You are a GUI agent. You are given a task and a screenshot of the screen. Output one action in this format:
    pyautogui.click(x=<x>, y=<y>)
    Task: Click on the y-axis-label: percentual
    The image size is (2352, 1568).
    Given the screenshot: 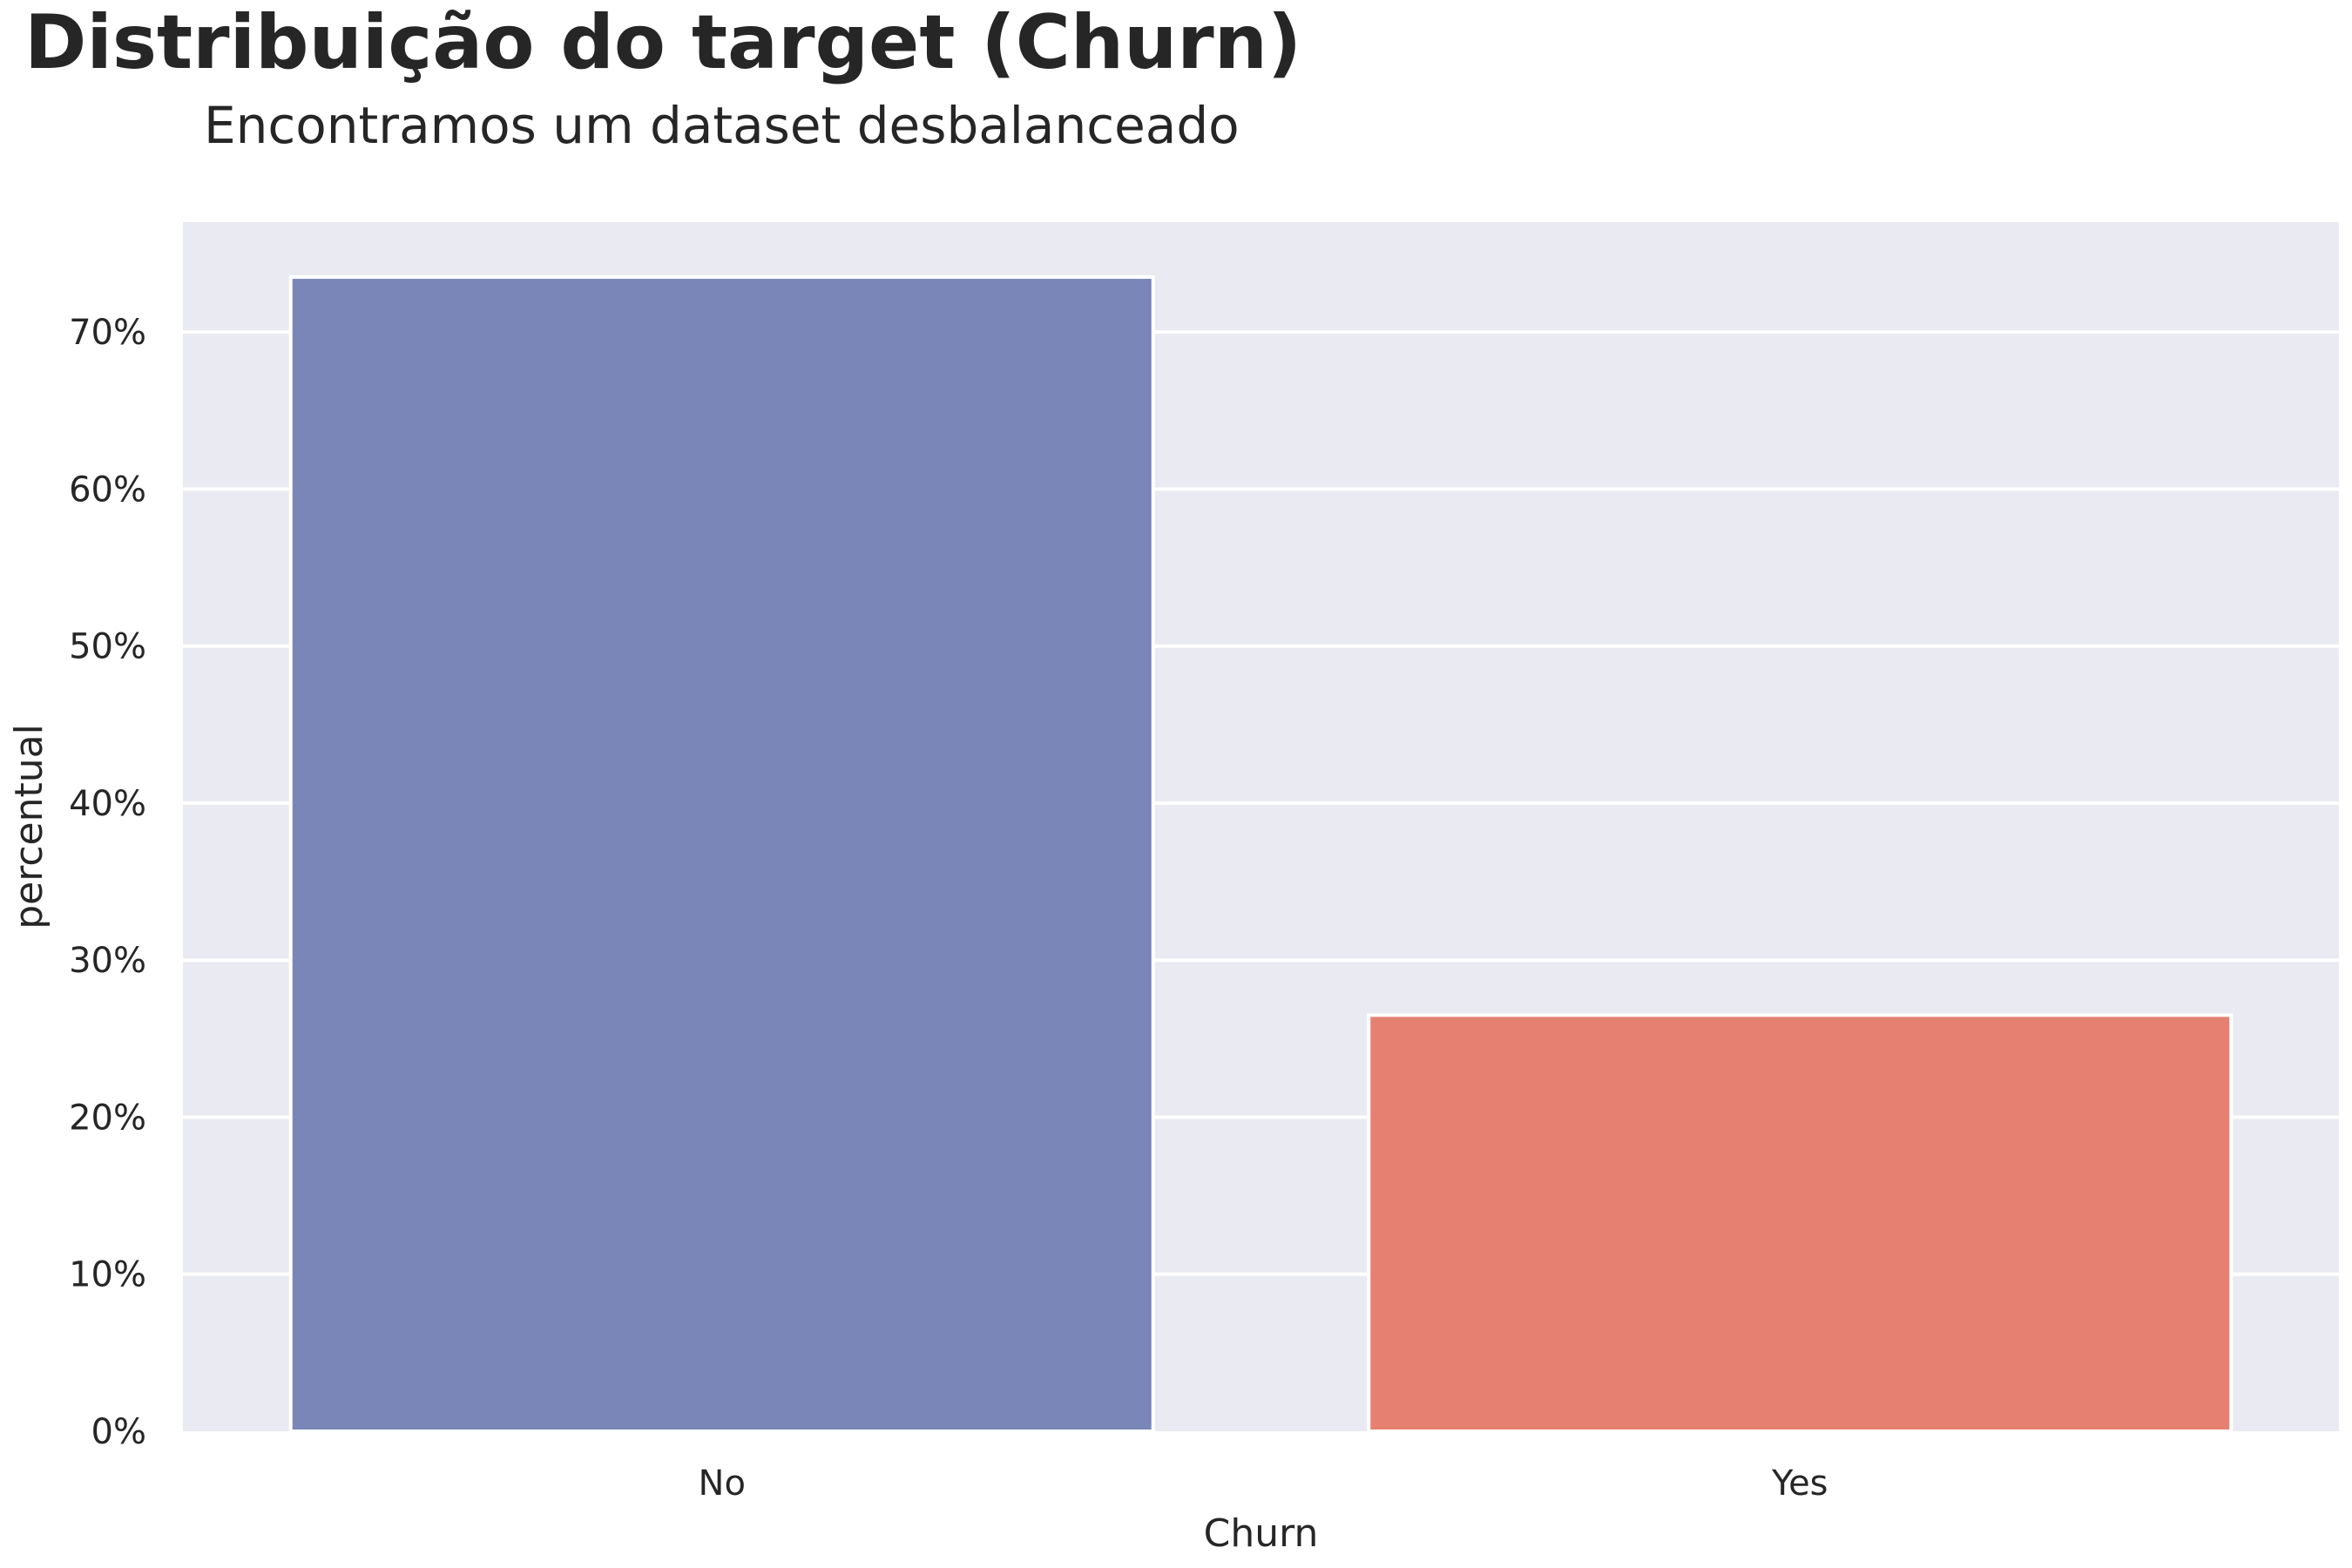 What is the action you would take?
    pyautogui.click(x=29, y=826)
    